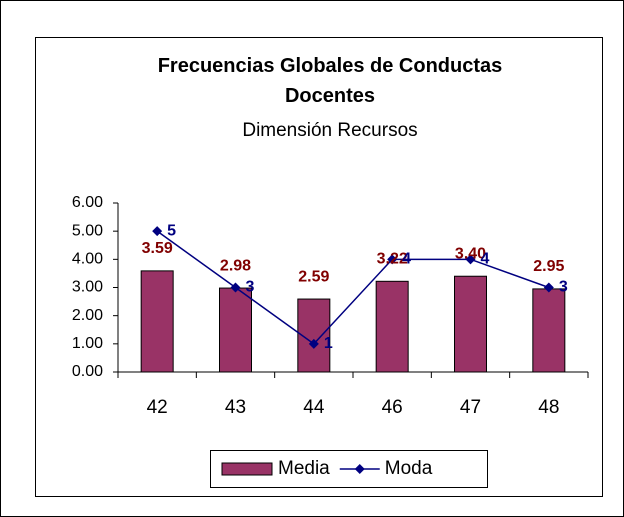 The image size is (624, 517). Describe the element at coordinates (235, 407) in the screenshot. I see `x-tick-label: 43` at that location.